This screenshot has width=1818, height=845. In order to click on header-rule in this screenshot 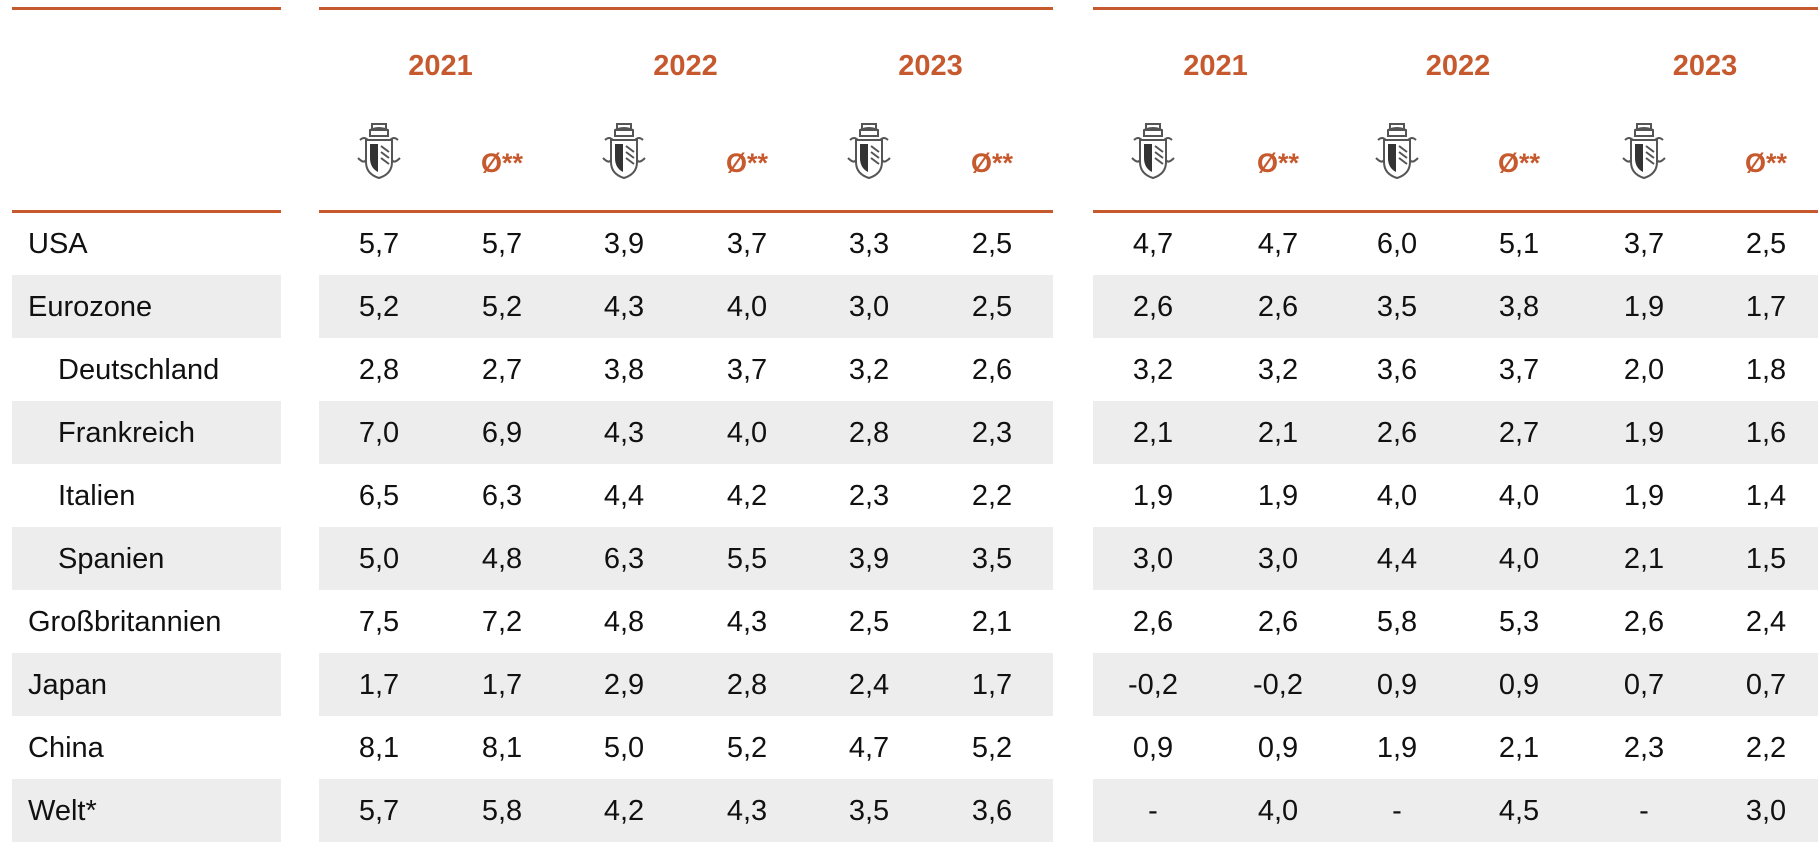, I will do `click(686, 211)`.